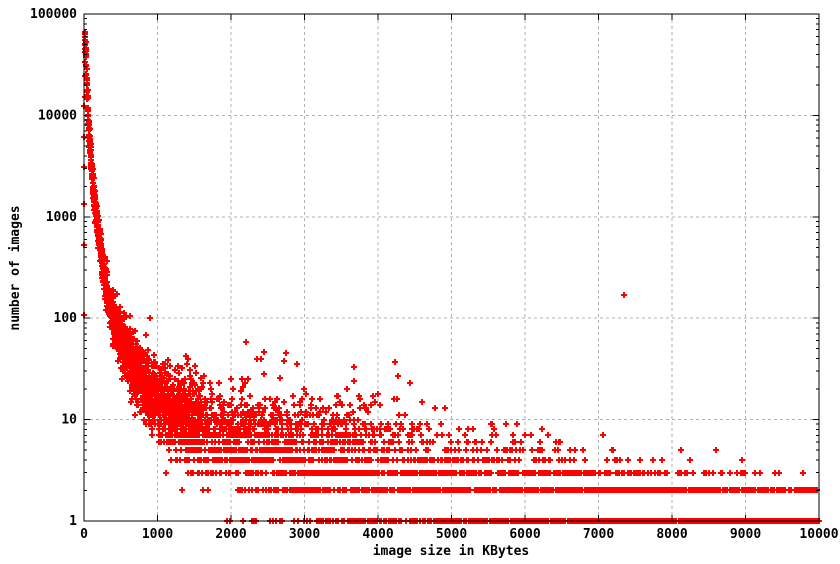 The image size is (840, 564). I want to click on x-tick-label: 2000, so click(230, 534).